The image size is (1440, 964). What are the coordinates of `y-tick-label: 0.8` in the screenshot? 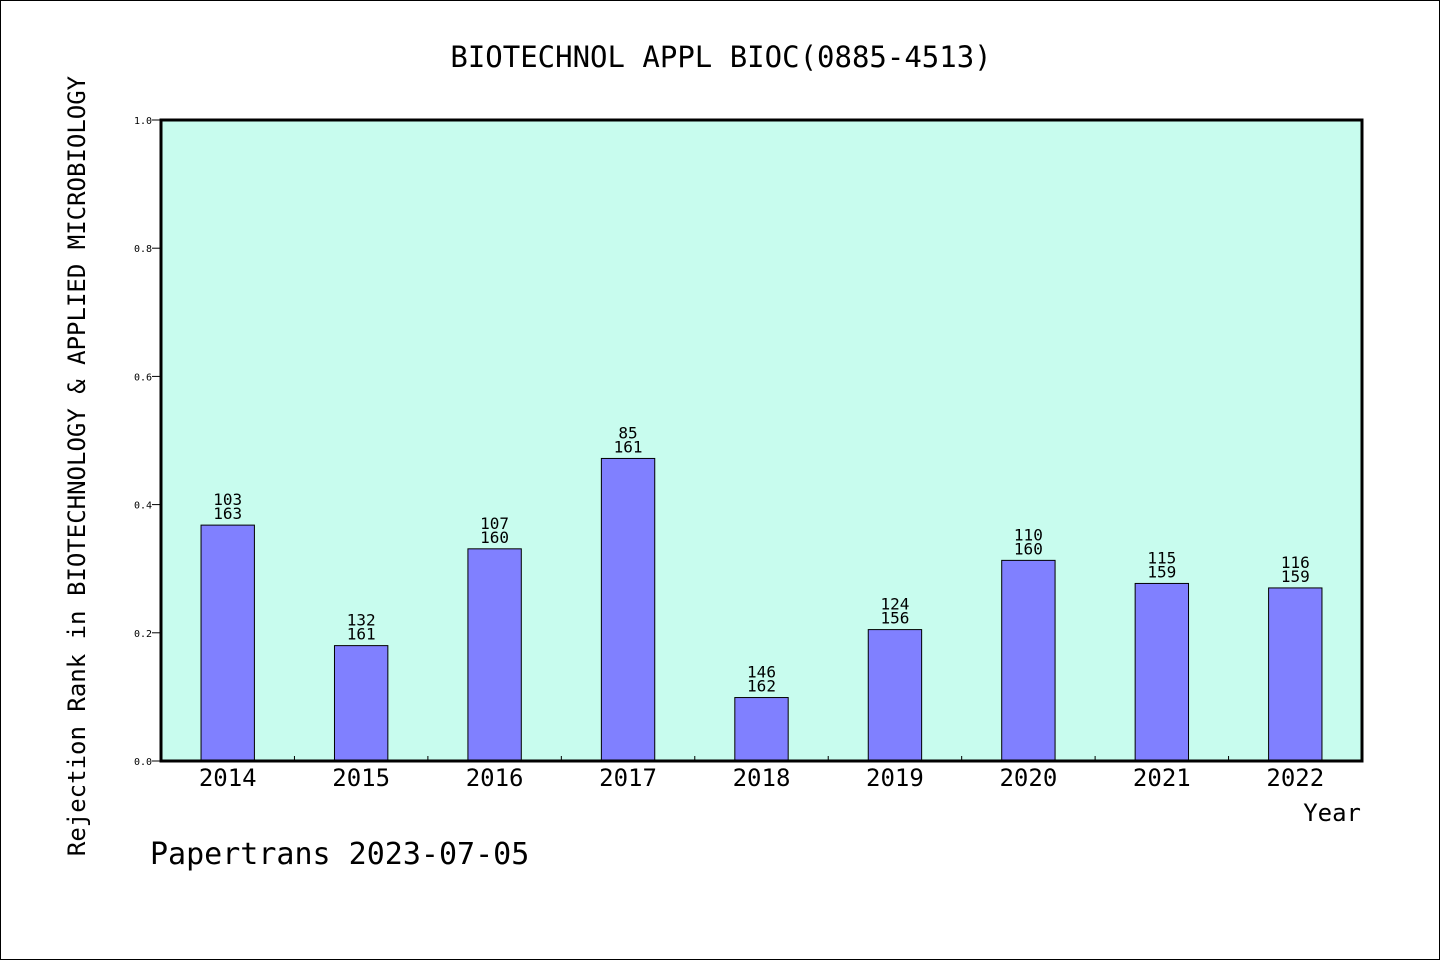 It's located at (143, 249).